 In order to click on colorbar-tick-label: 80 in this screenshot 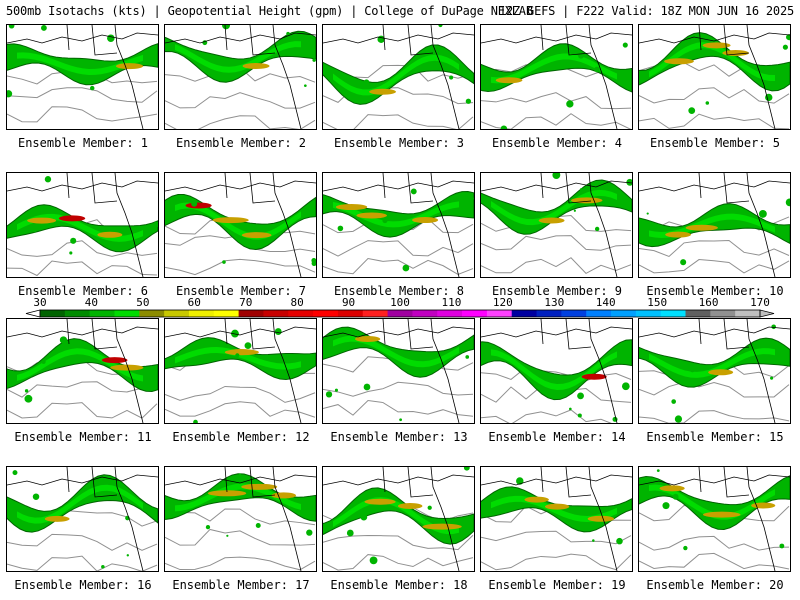, I will do `click(297, 302)`.